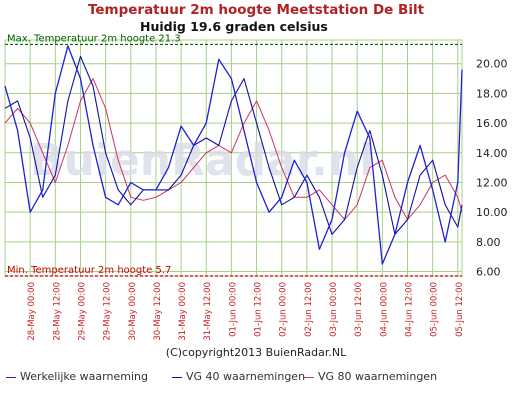 Image resolution: width=512 pixels, height=400 pixels. I want to click on y-tick-label: 12.00, so click(492, 182).